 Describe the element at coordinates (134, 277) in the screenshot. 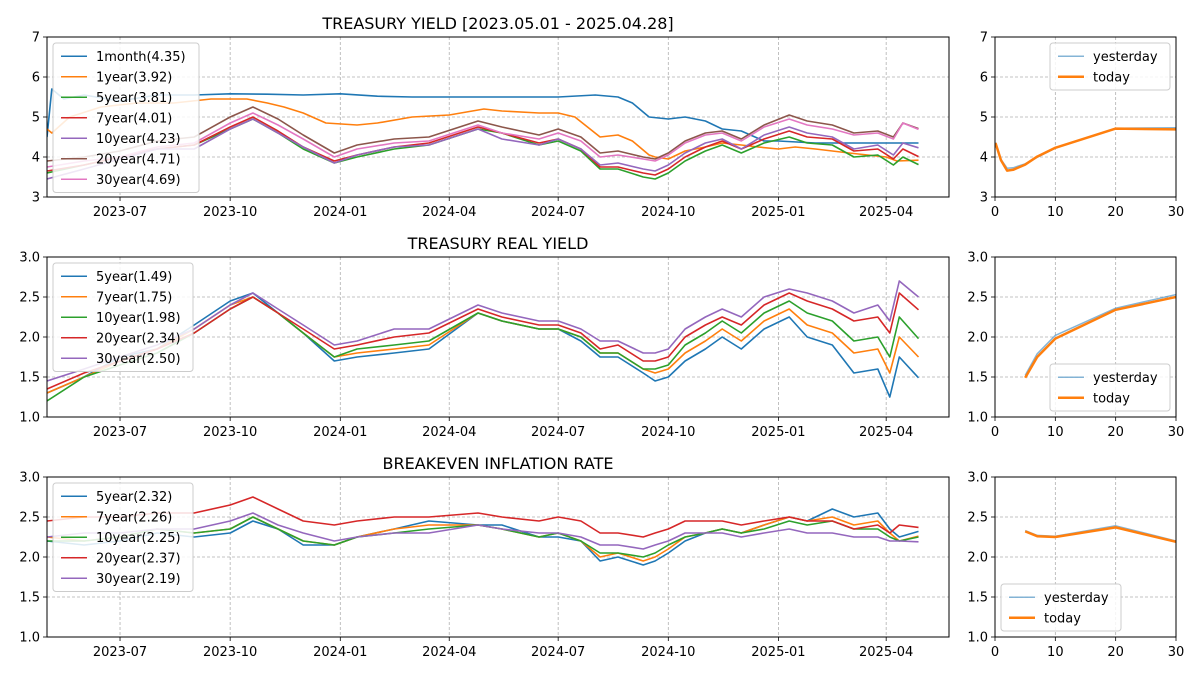

I see `legend-label: 5year(1.49)` at that location.